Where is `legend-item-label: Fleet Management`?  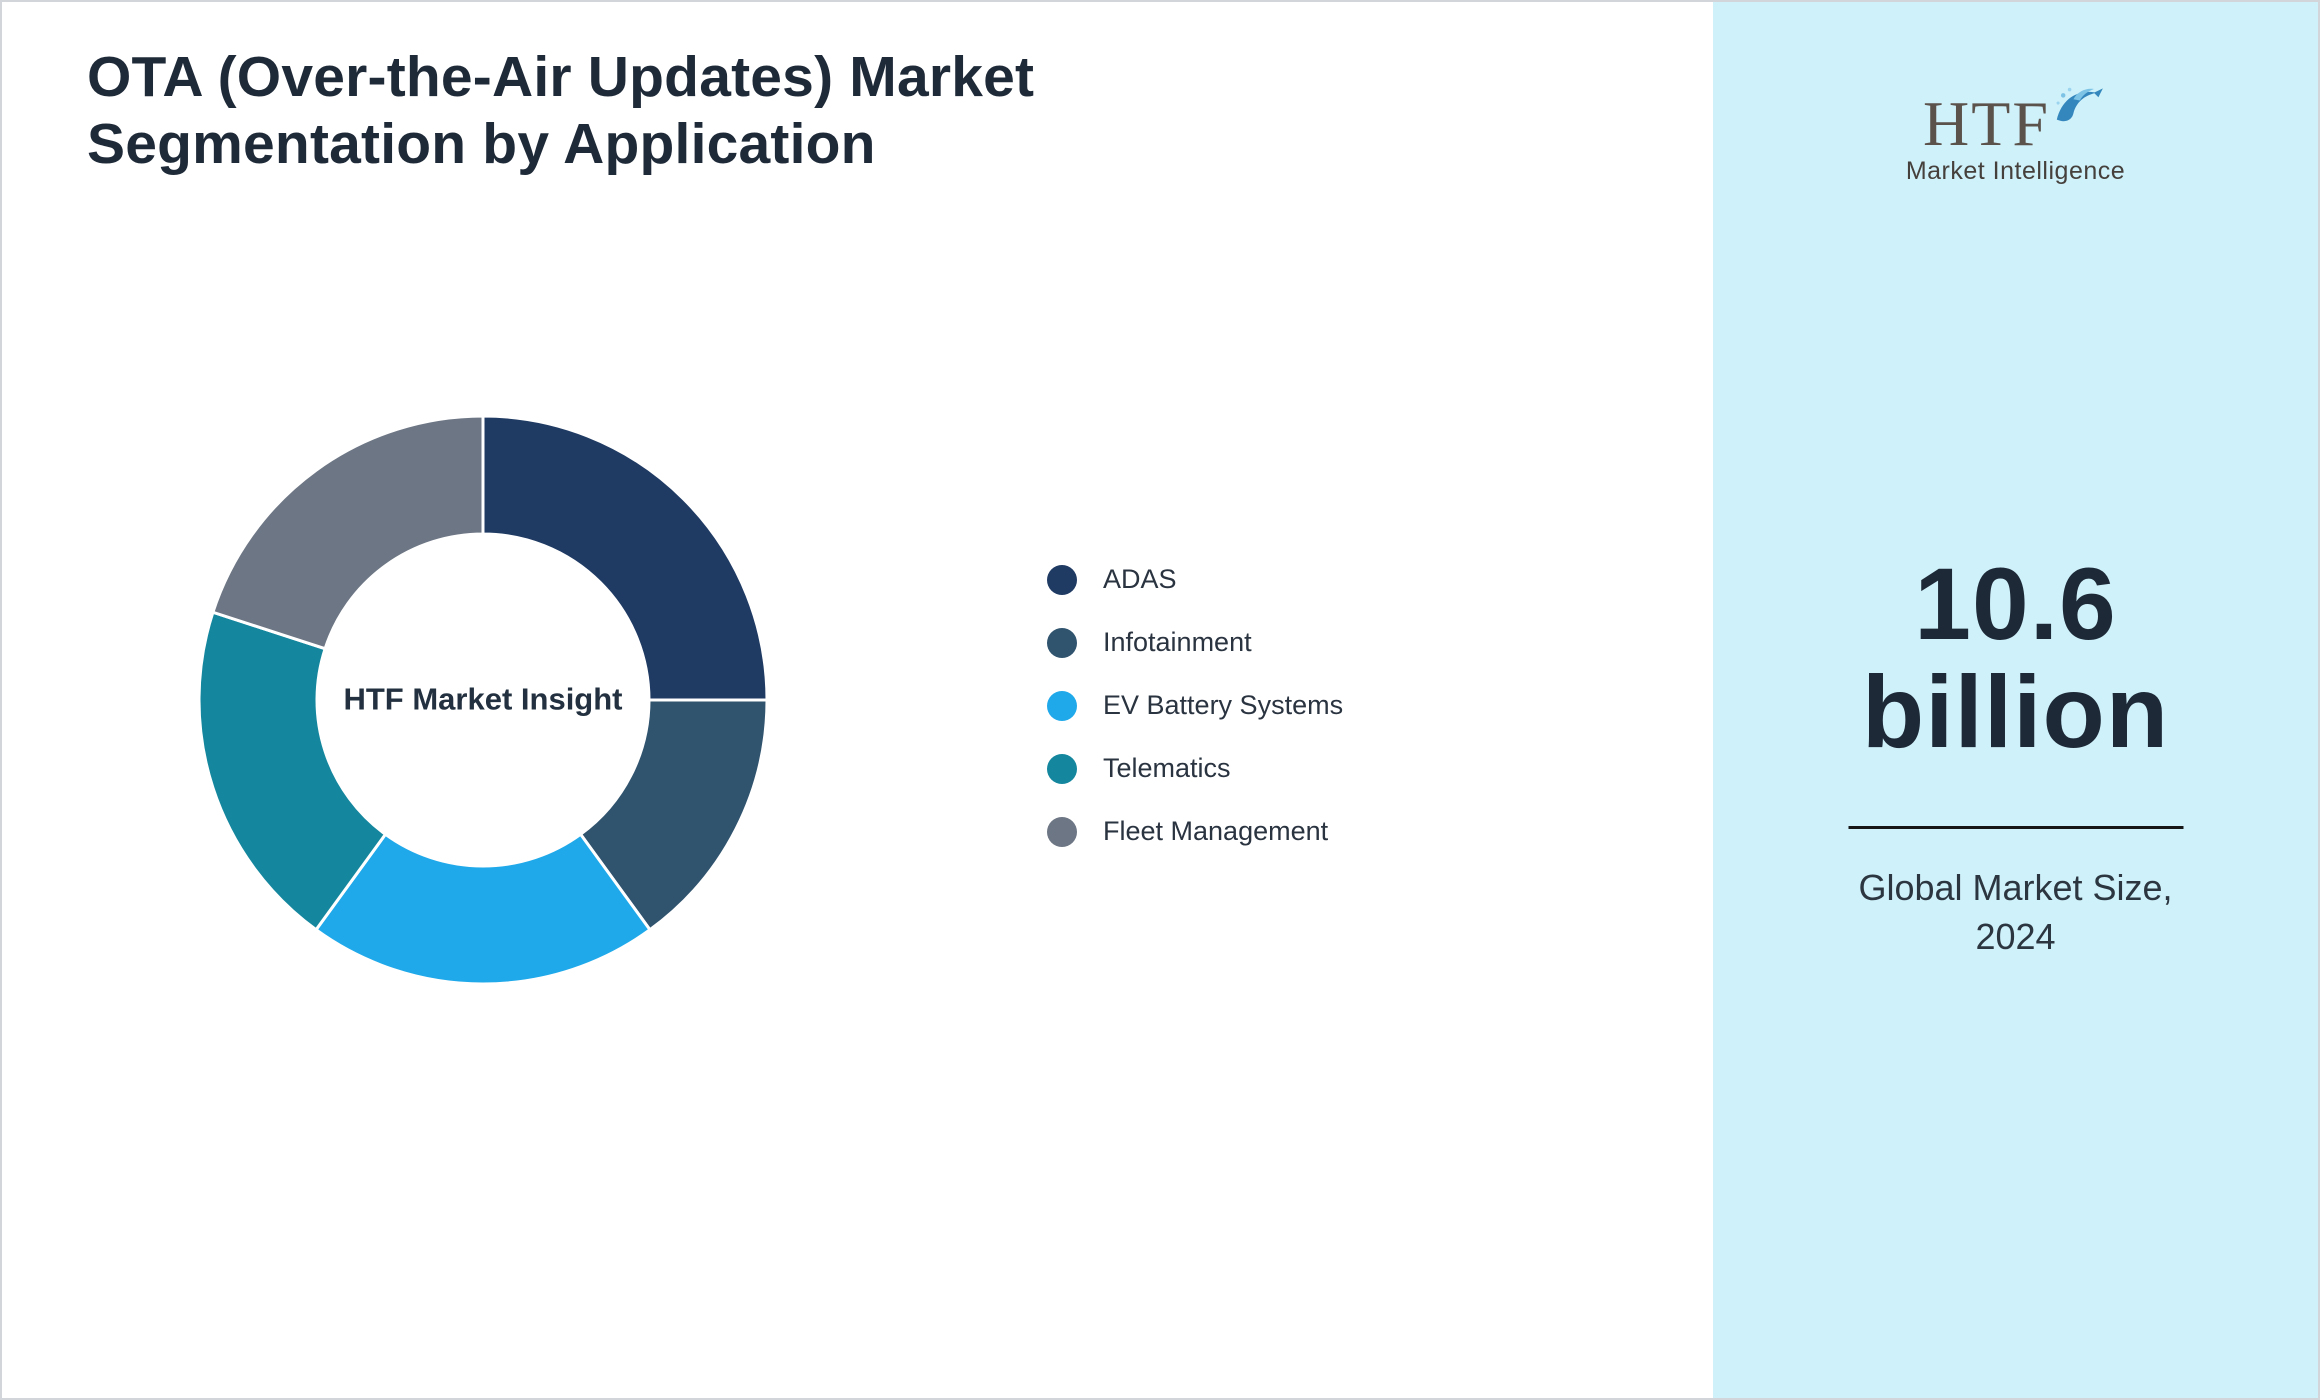 legend-item-label: Fleet Management is located at coordinates (1216, 831).